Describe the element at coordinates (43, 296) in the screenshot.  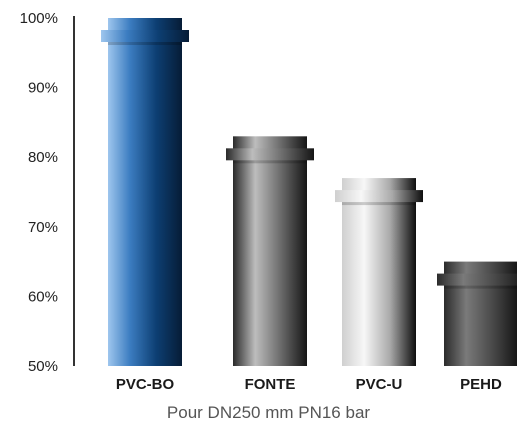
I see `y-tick-label-1: 60%` at that location.